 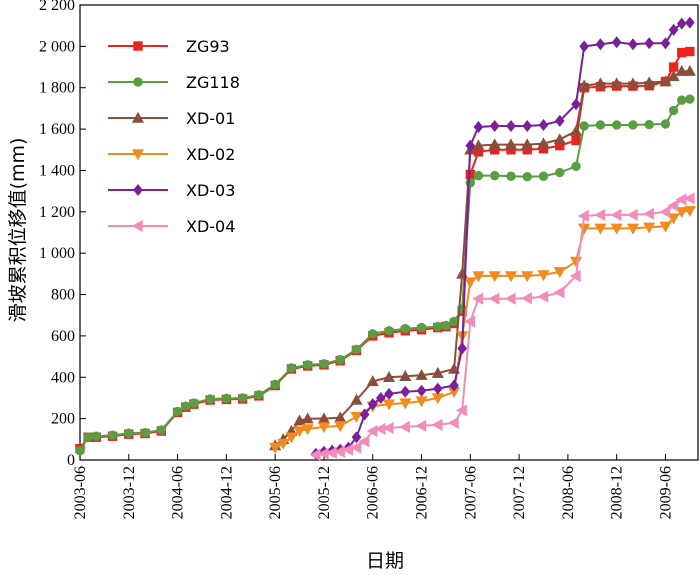 What do you see at coordinates (57, 129) in the screenshot?
I see `y-tick-label: 1 600` at bounding box center [57, 129].